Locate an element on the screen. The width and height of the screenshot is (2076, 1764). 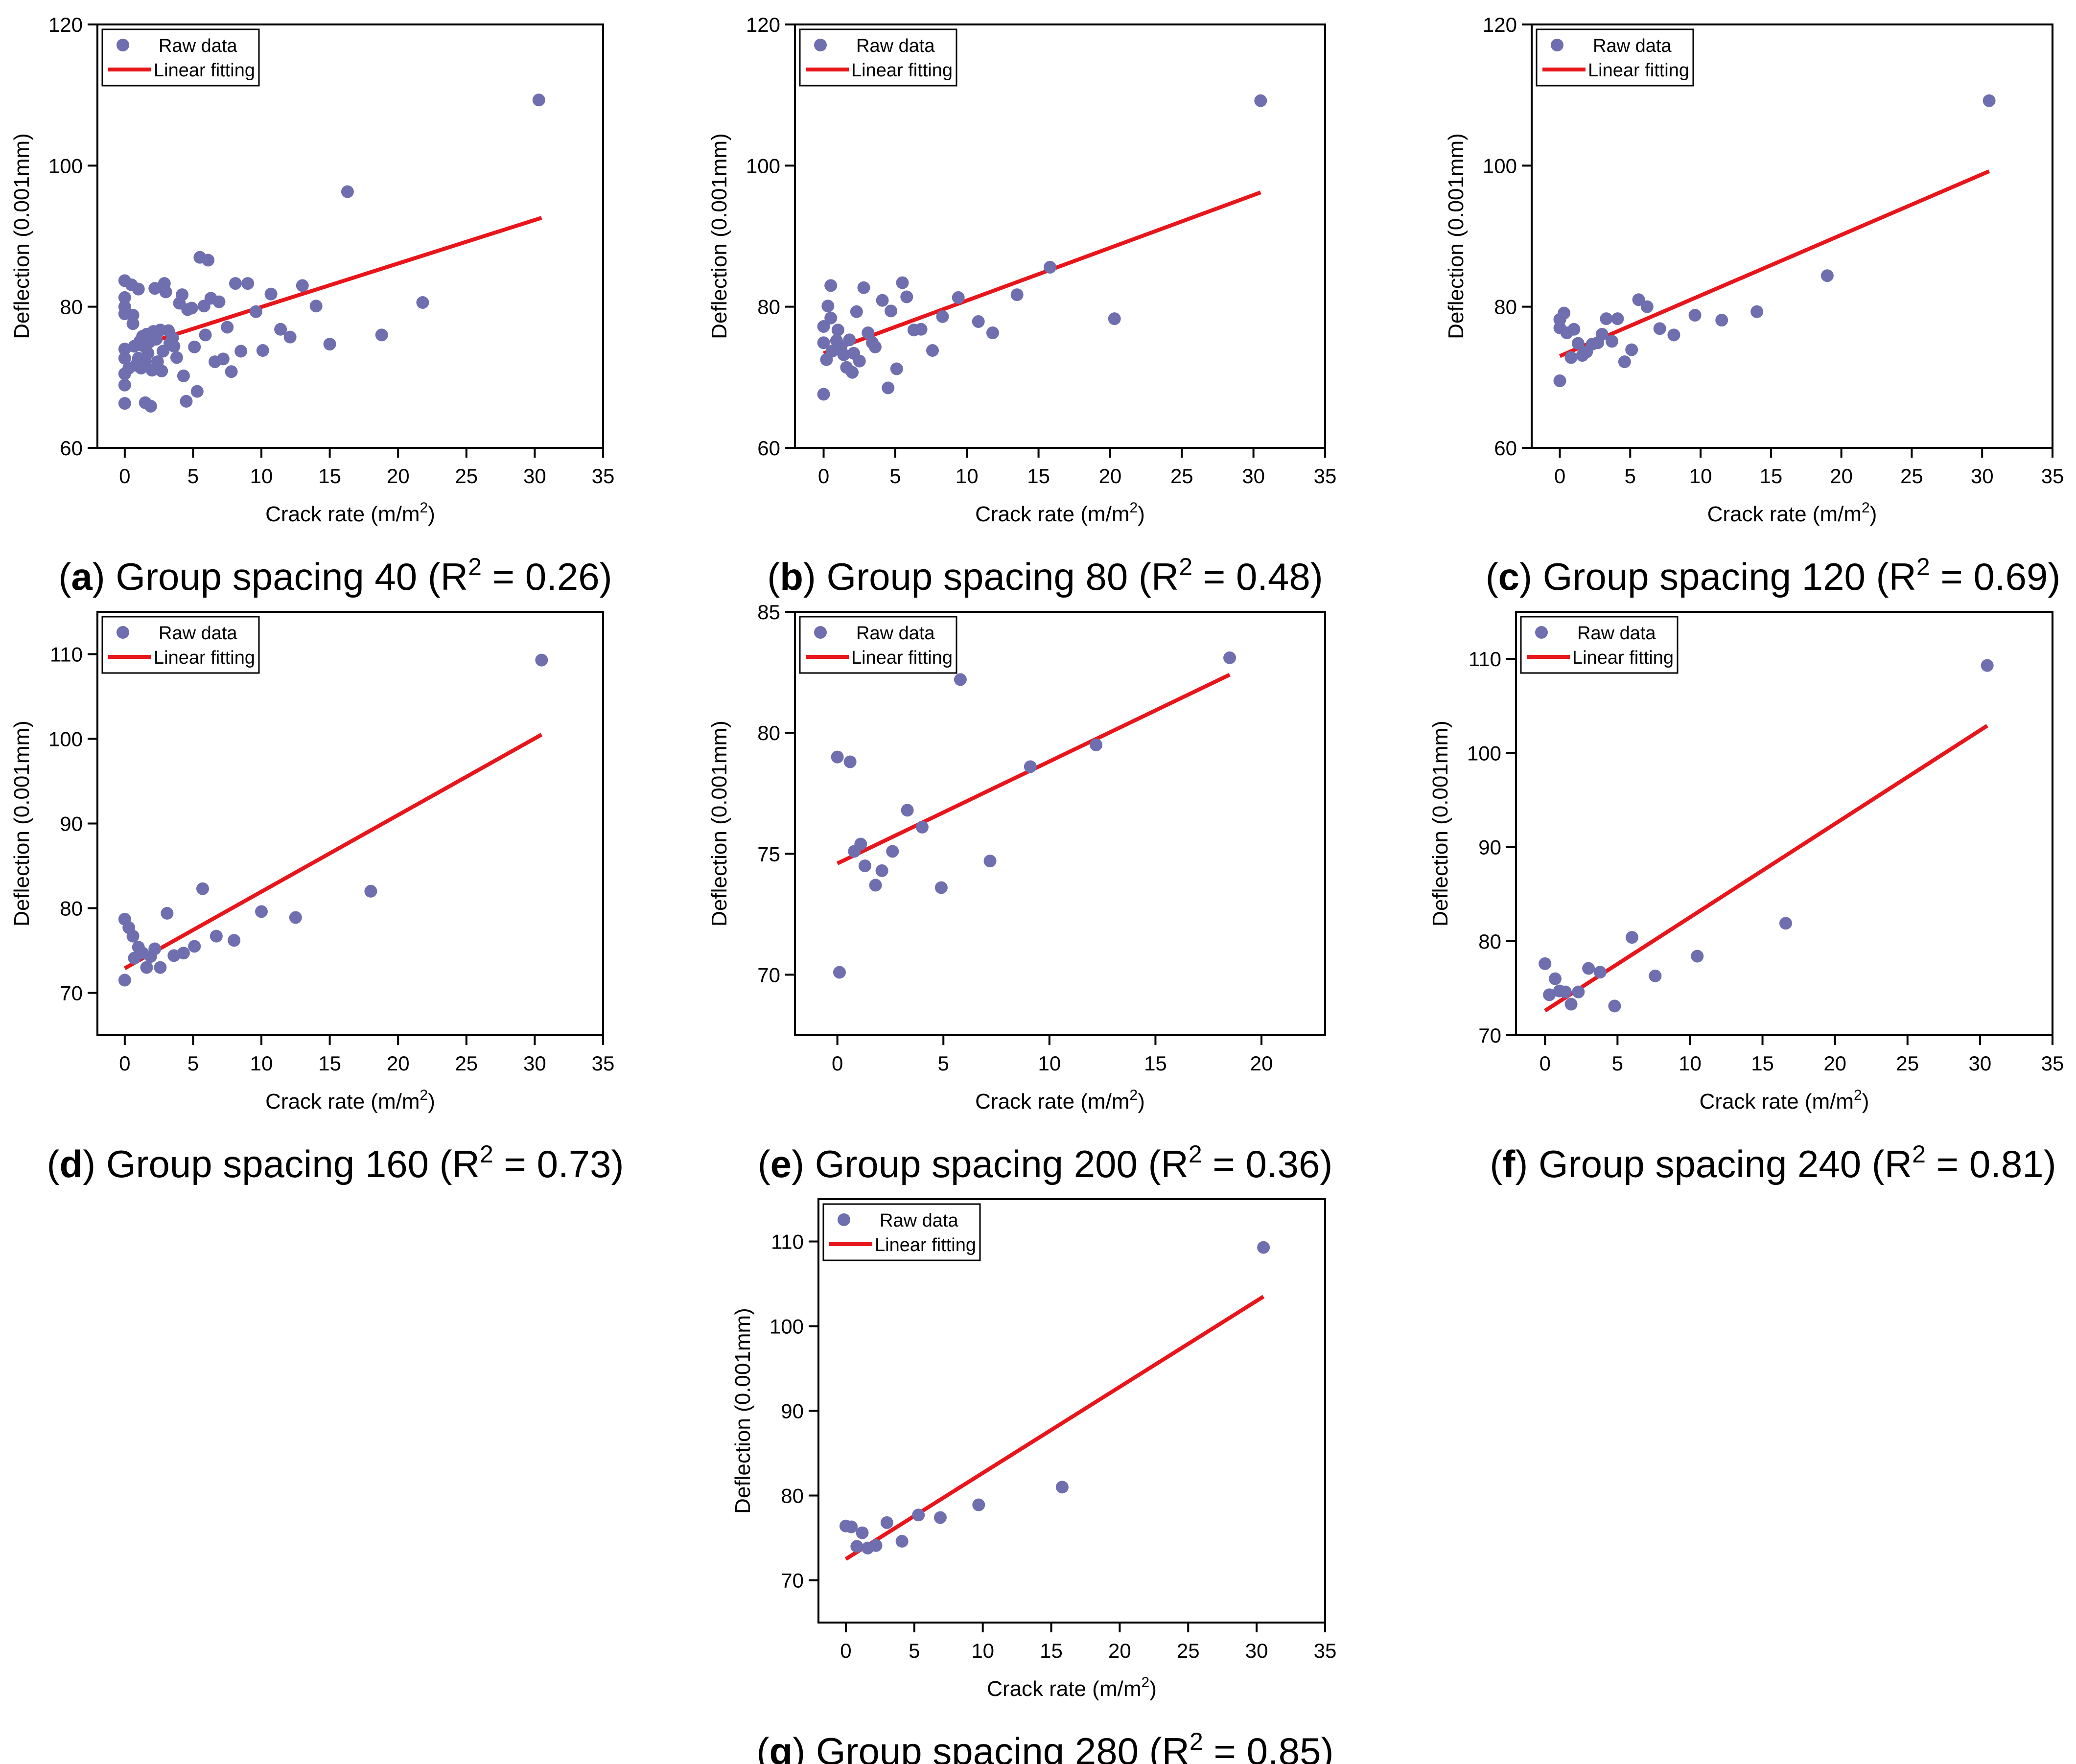
legend-point-marker is located at coordinates (820, 632).